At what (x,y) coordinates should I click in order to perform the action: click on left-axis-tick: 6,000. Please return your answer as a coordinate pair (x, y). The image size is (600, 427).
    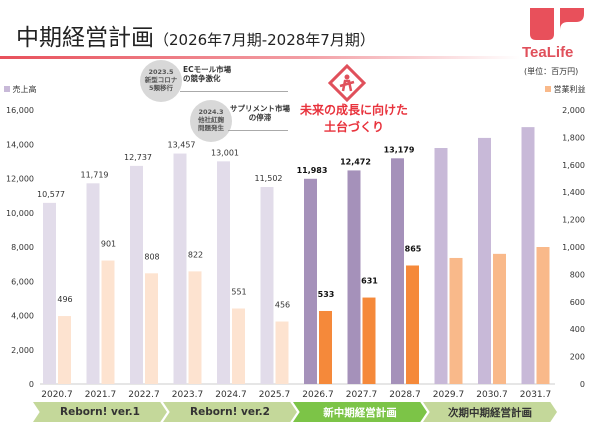
    Looking at the image, I should click on (22, 281).